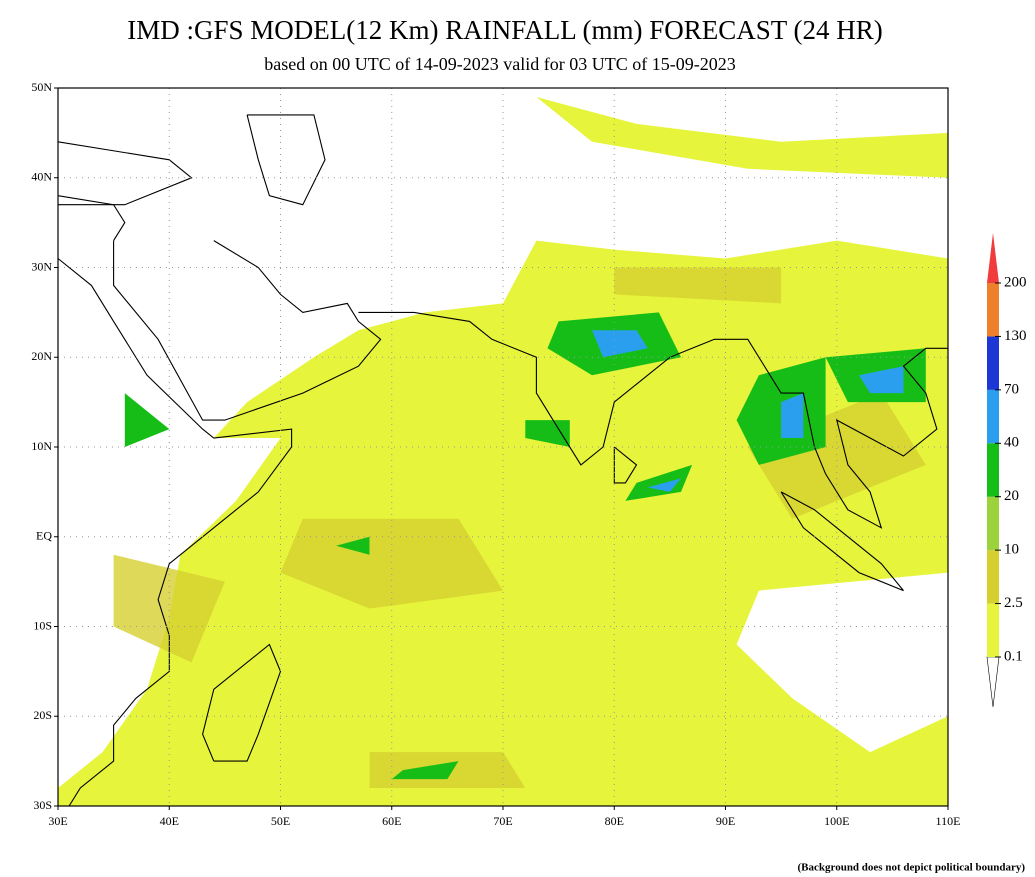 The width and height of the screenshot is (1035, 877). I want to click on lon-label: 50E, so click(280, 821).